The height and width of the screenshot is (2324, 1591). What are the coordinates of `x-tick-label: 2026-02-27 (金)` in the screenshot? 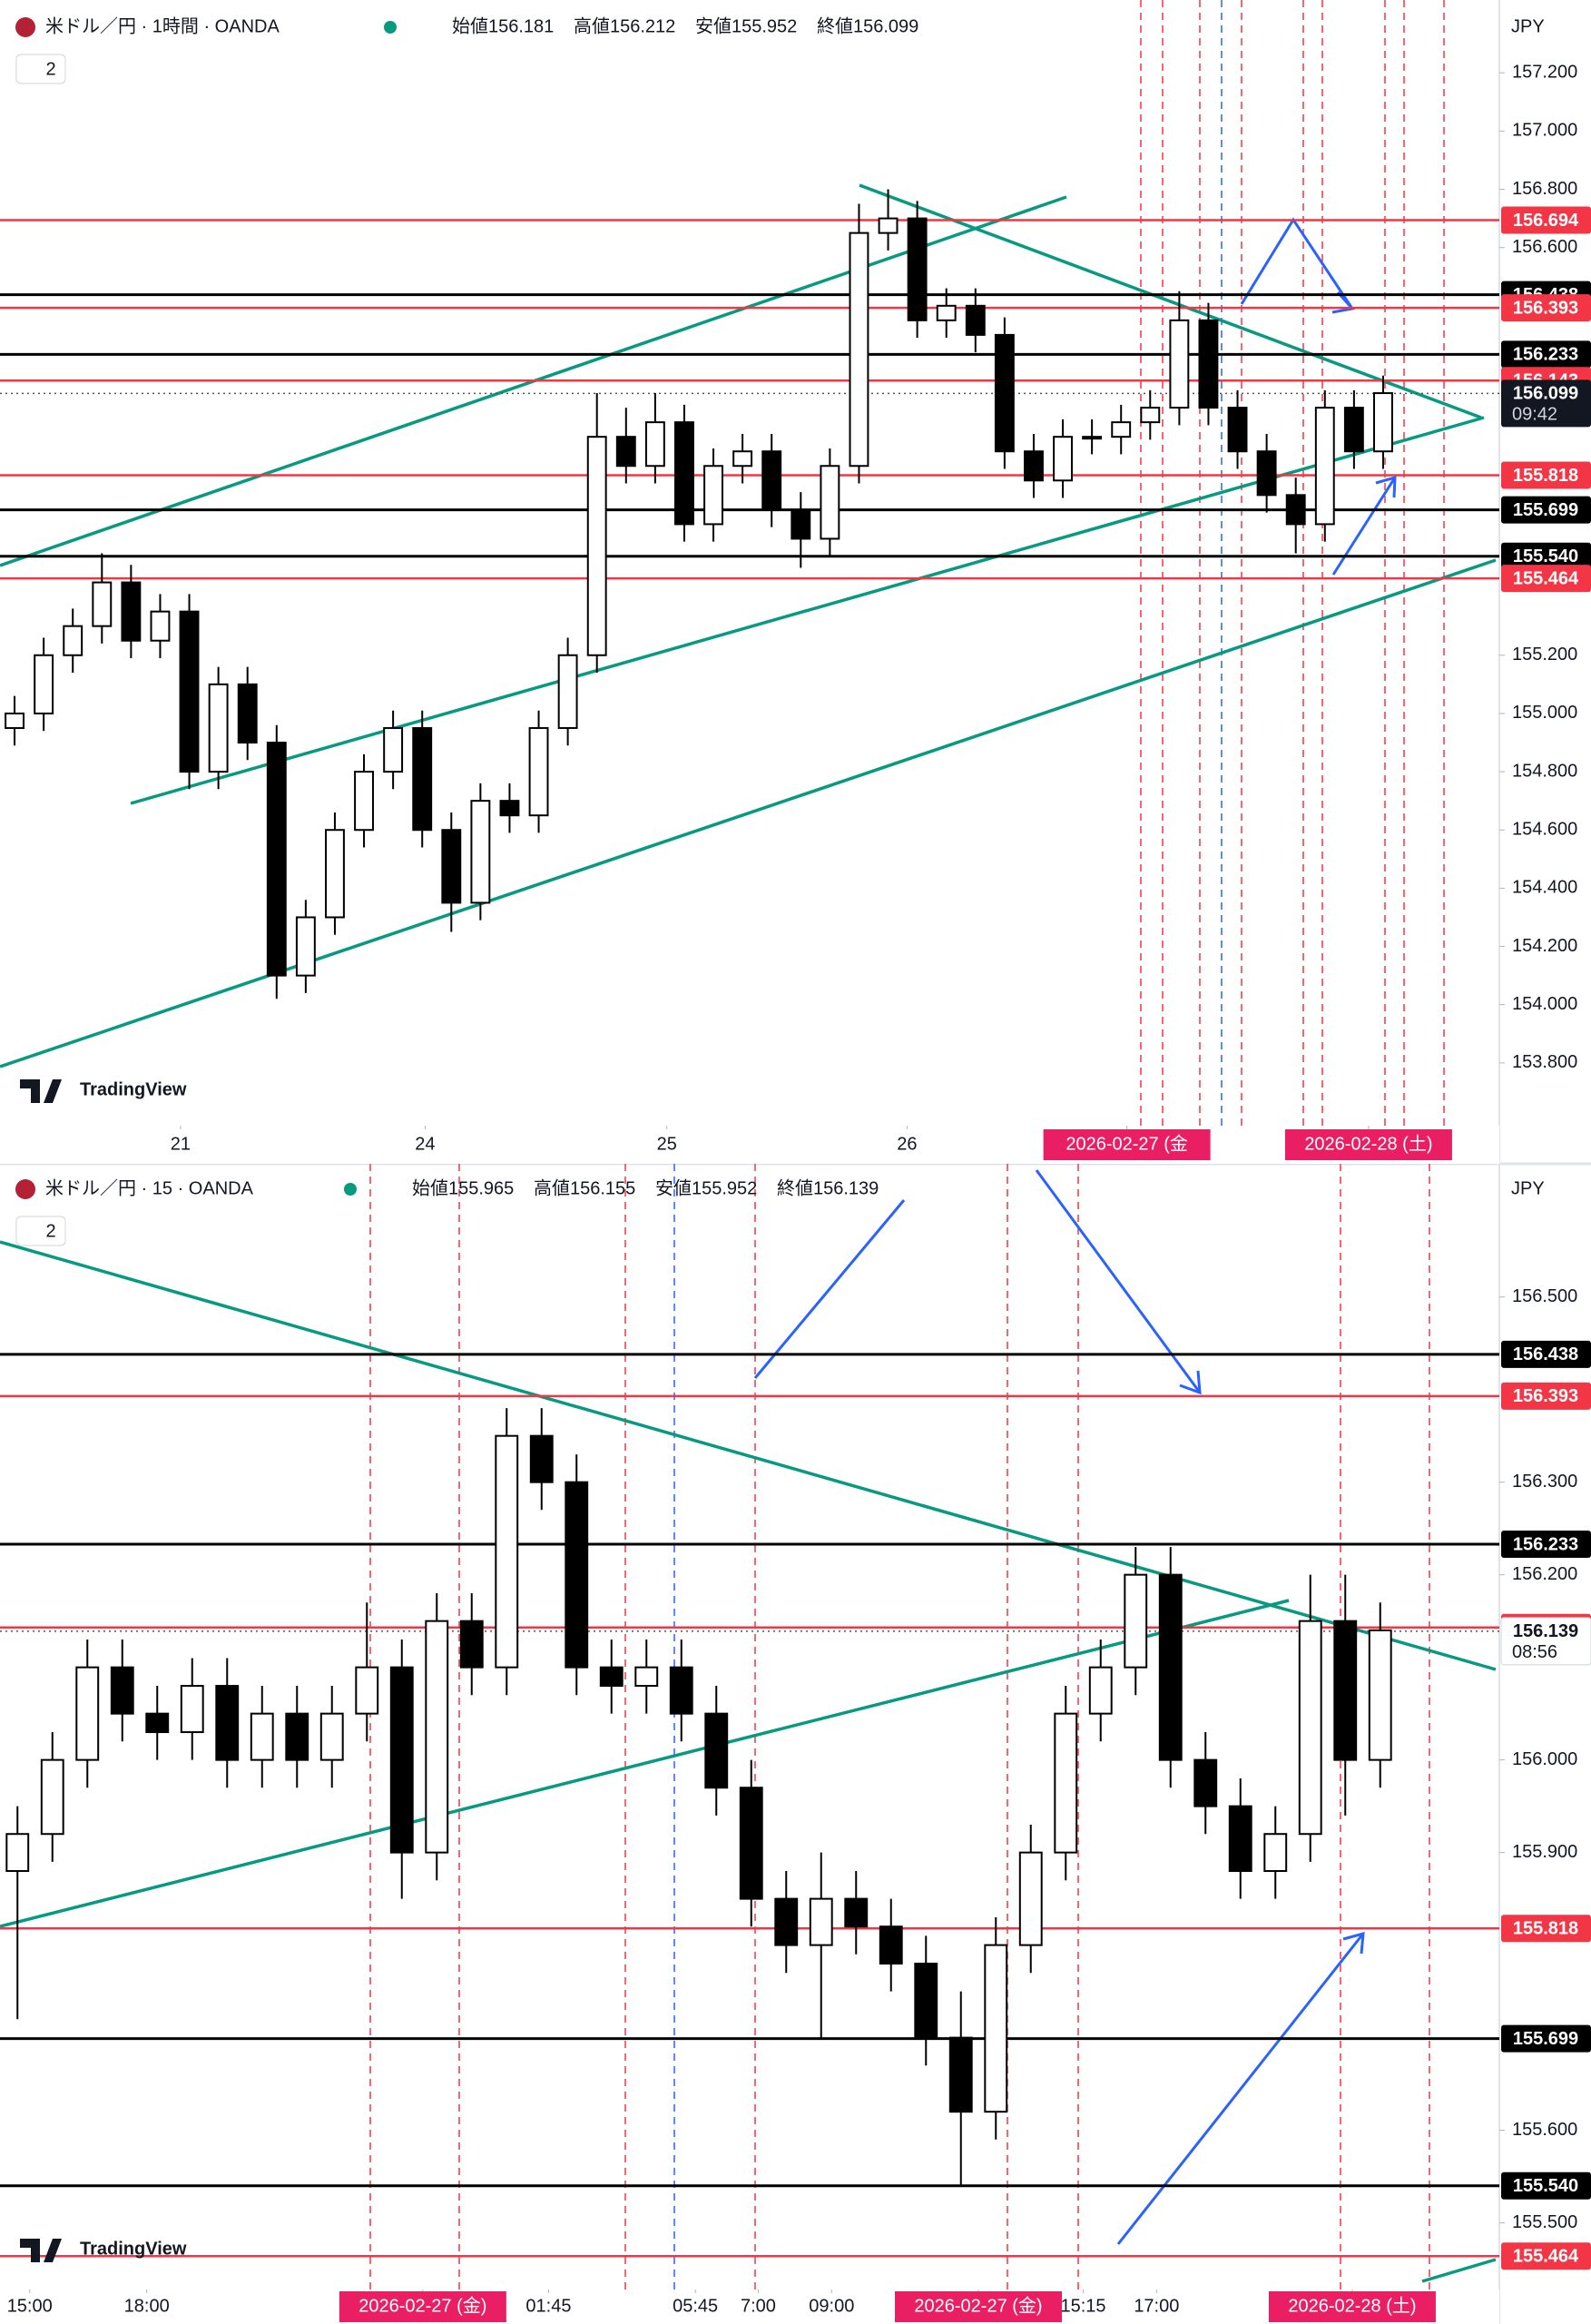 It's located at (422, 2305).